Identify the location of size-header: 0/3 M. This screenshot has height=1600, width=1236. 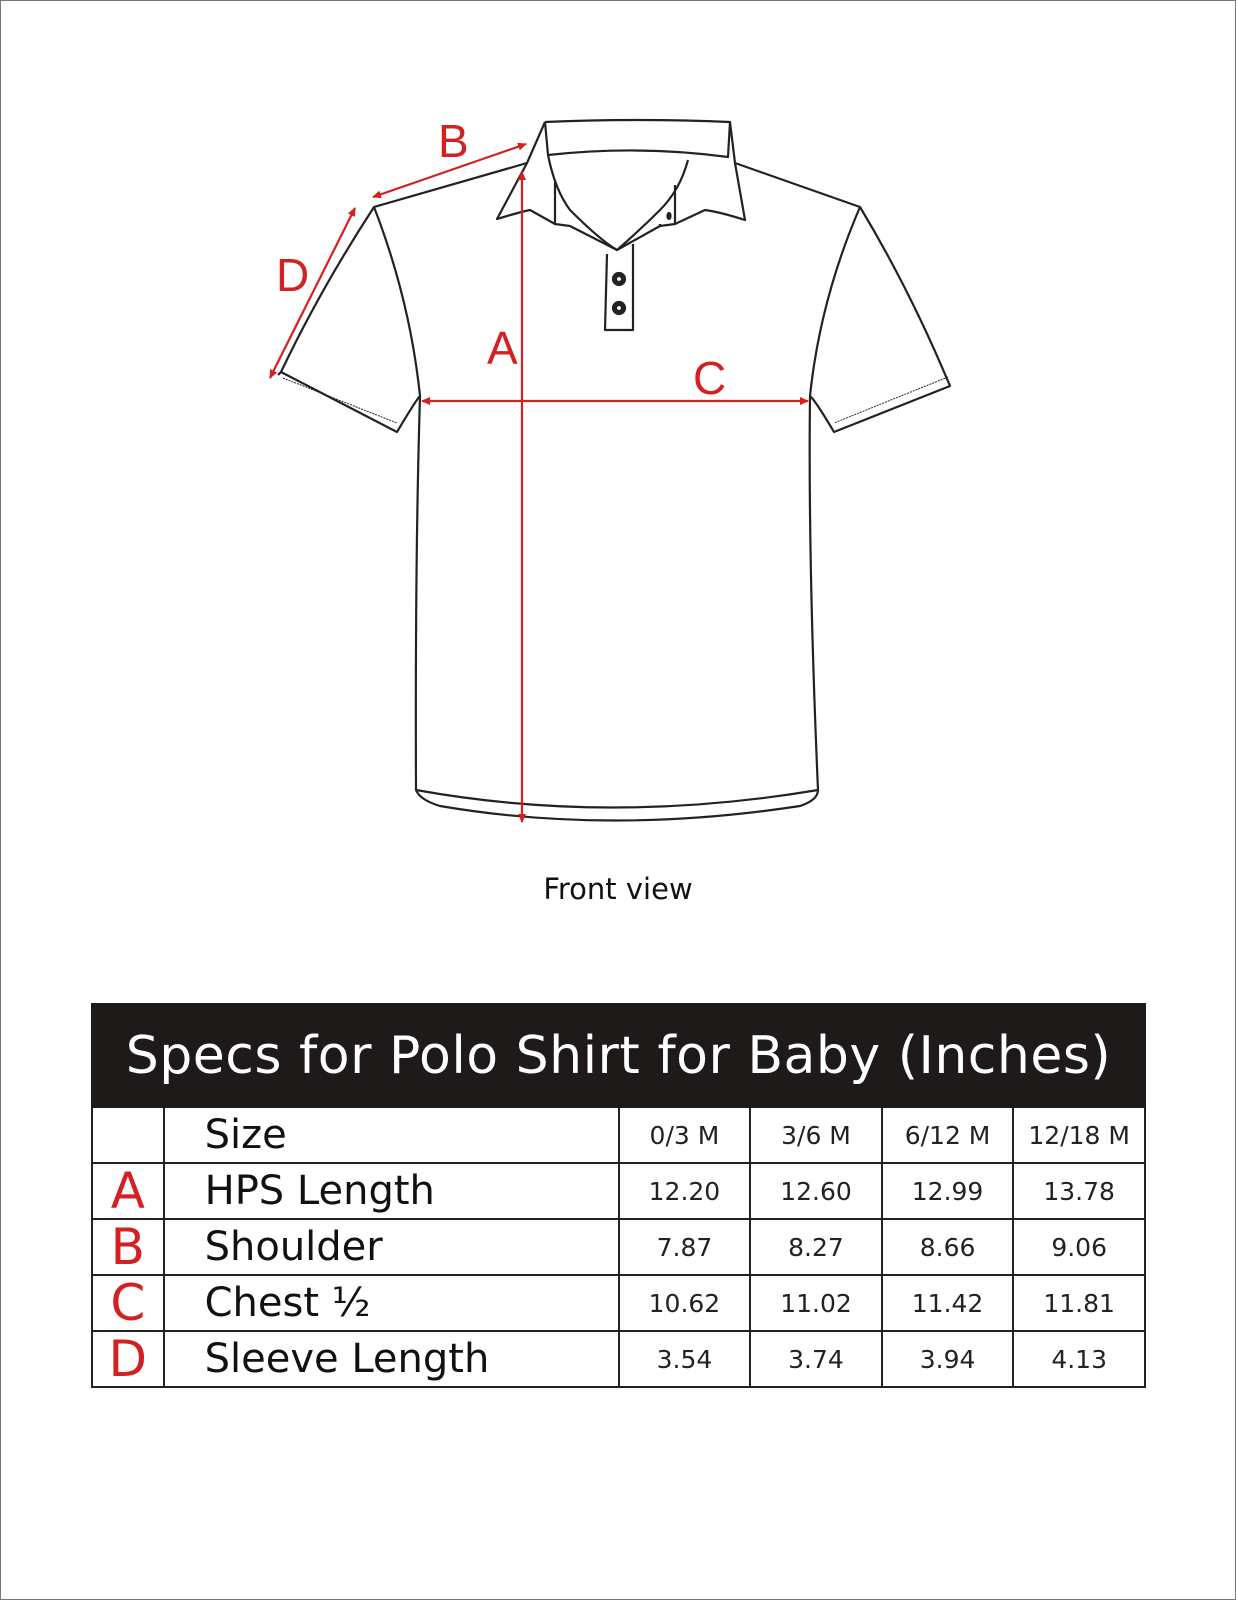
(684, 1135).